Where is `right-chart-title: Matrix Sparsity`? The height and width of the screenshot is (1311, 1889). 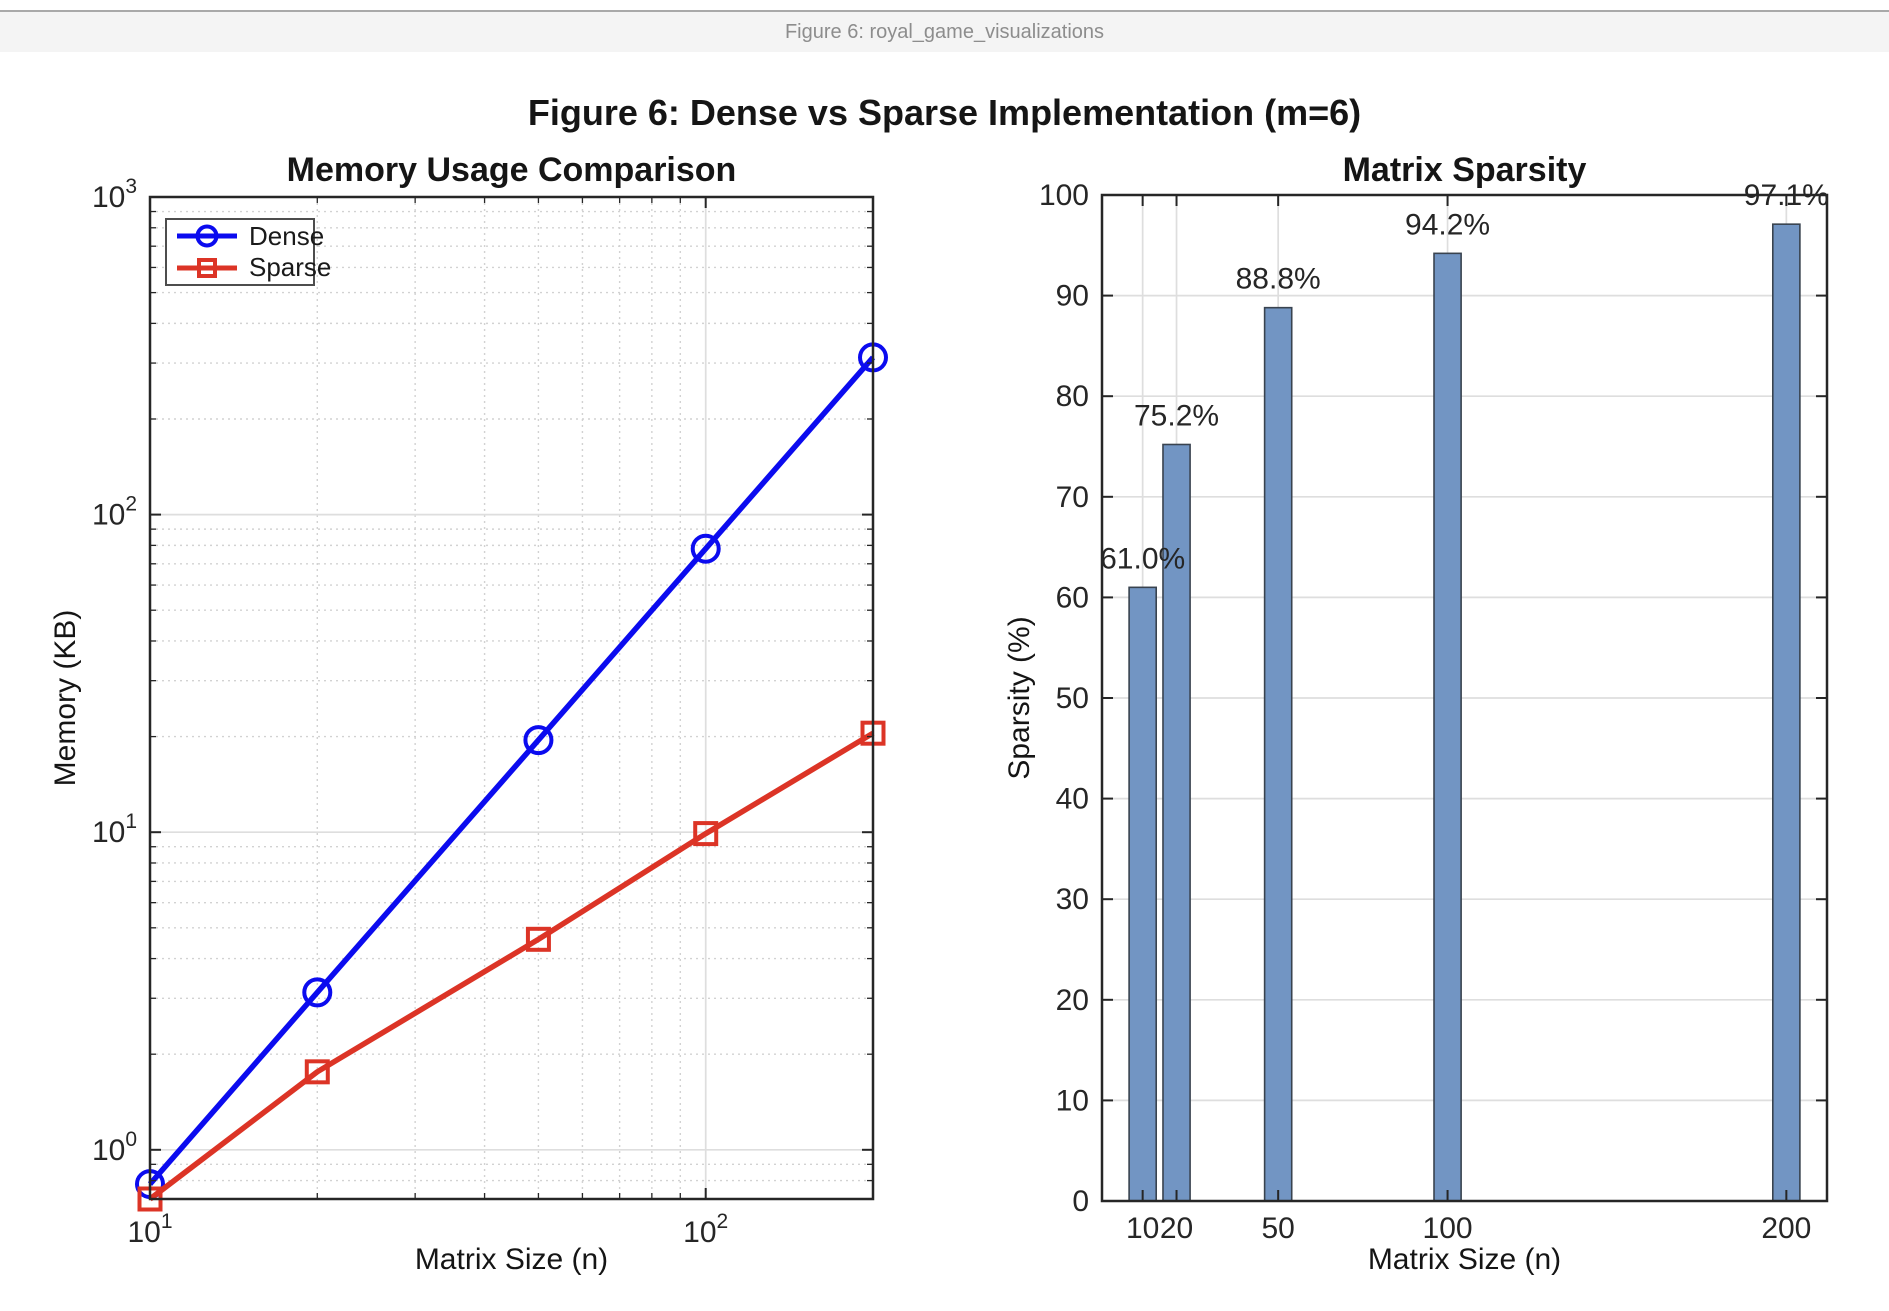 right-chart-title: Matrix Sparsity is located at coordinates (1464, 170).